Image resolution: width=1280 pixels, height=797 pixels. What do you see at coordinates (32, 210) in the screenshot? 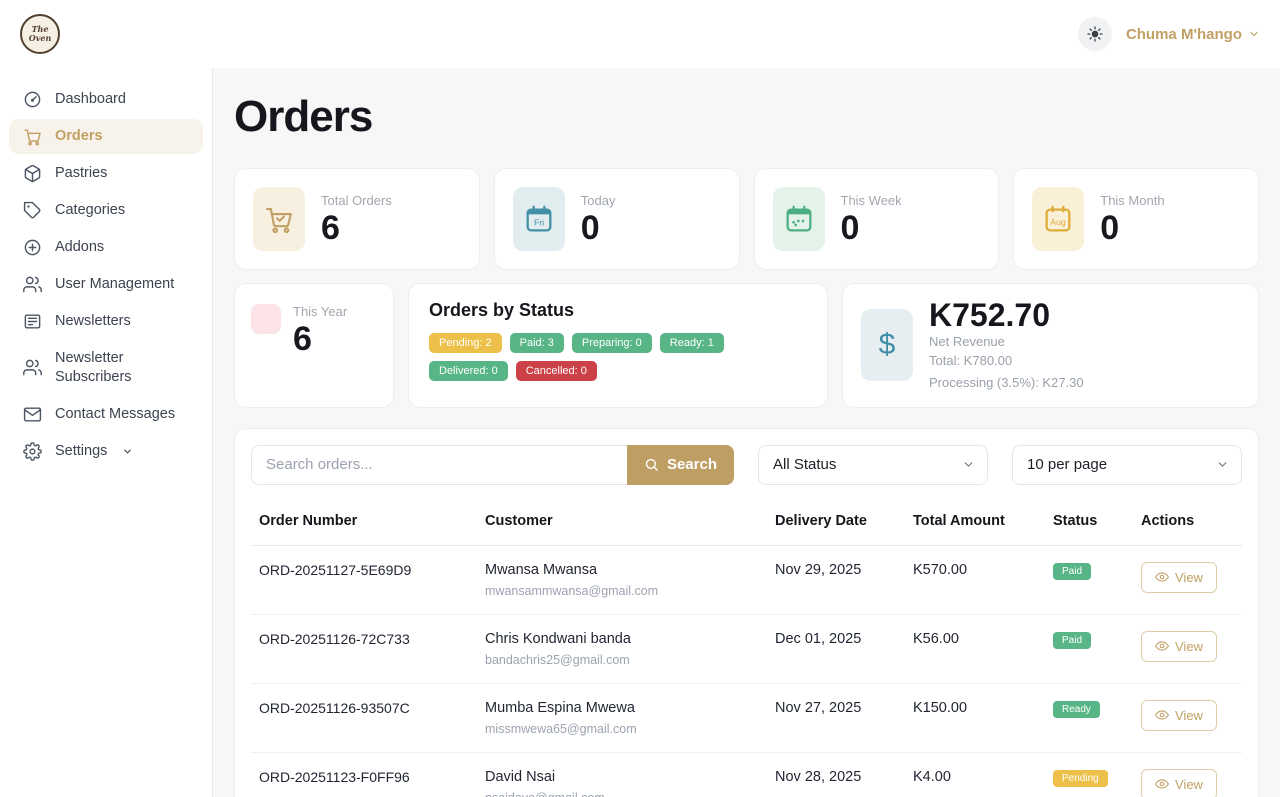
I see `tag-icon` at bounding box center [32, 210].